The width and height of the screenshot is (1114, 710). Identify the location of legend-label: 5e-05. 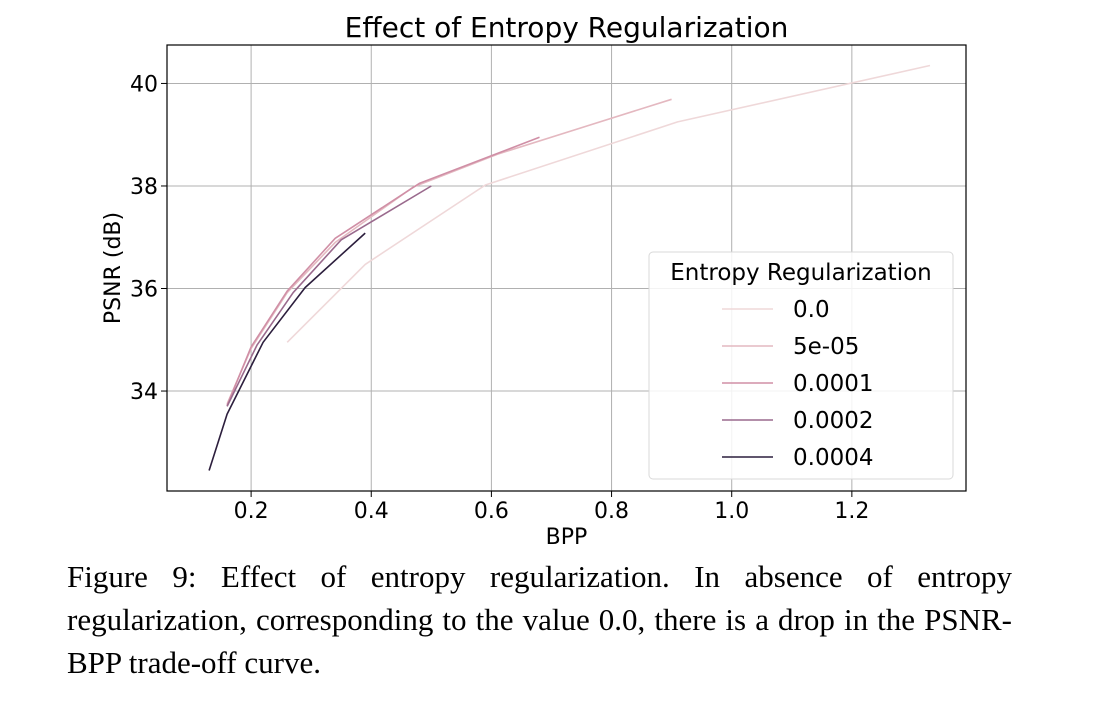
(826, 347).